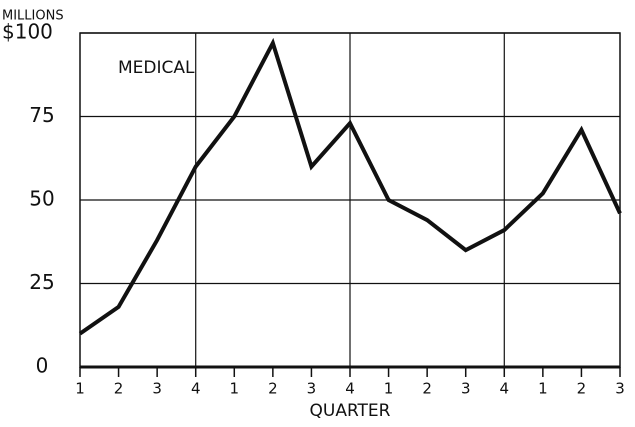  What do you see at coordinates (156, 68) in the screenshot?
I see `annotation: MEDICAL` at bounding box center [156, 68].